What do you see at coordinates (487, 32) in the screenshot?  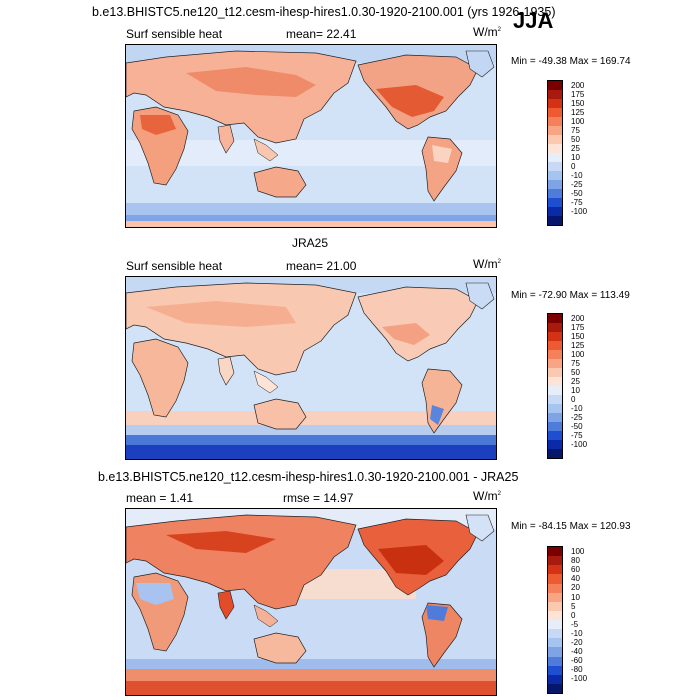 I see `panel-model-units: W/m2` at bounding box center [487, 32].